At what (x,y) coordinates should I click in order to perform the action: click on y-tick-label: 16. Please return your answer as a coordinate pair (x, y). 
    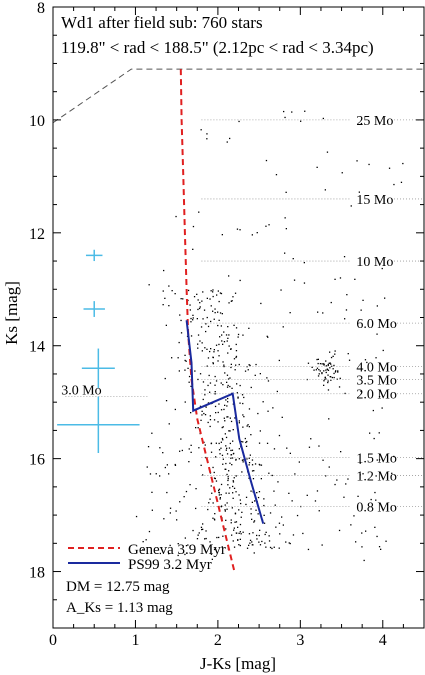
    Looking at the image, I should click on (37, 460).